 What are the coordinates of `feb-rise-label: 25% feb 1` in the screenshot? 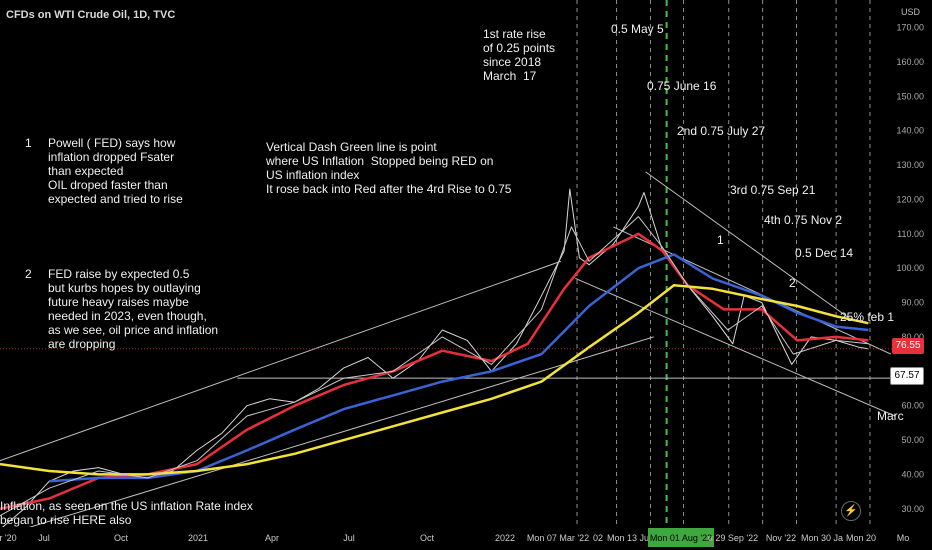 It's located at (867, 317).